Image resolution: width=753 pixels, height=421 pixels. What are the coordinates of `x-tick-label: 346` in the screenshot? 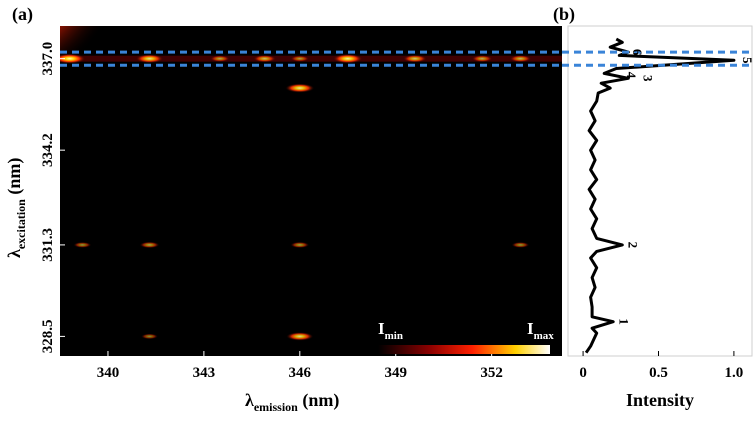 It's located at (300, 373).